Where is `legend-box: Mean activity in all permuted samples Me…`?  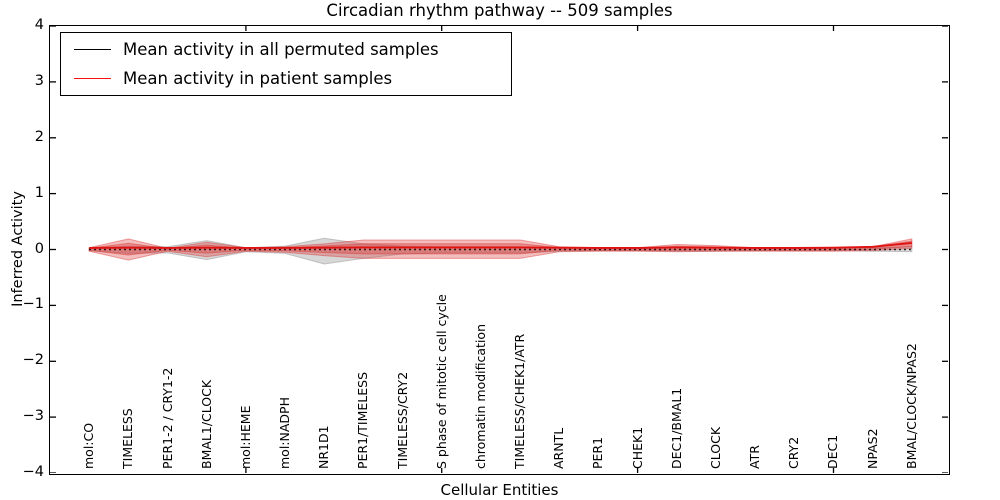 legend-box: Mean activity in all permuted samples Me… is located at coordinates (286, 64).